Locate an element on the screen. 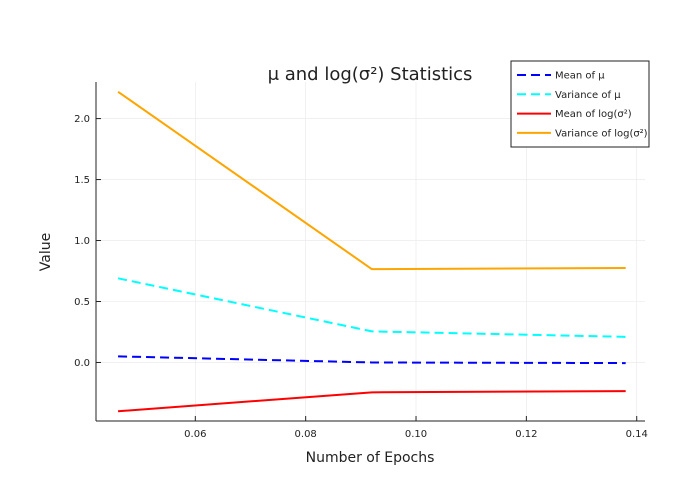 The image size is (700, 500). y-tick-label: 0.5 is located at coordinates (82, 302).